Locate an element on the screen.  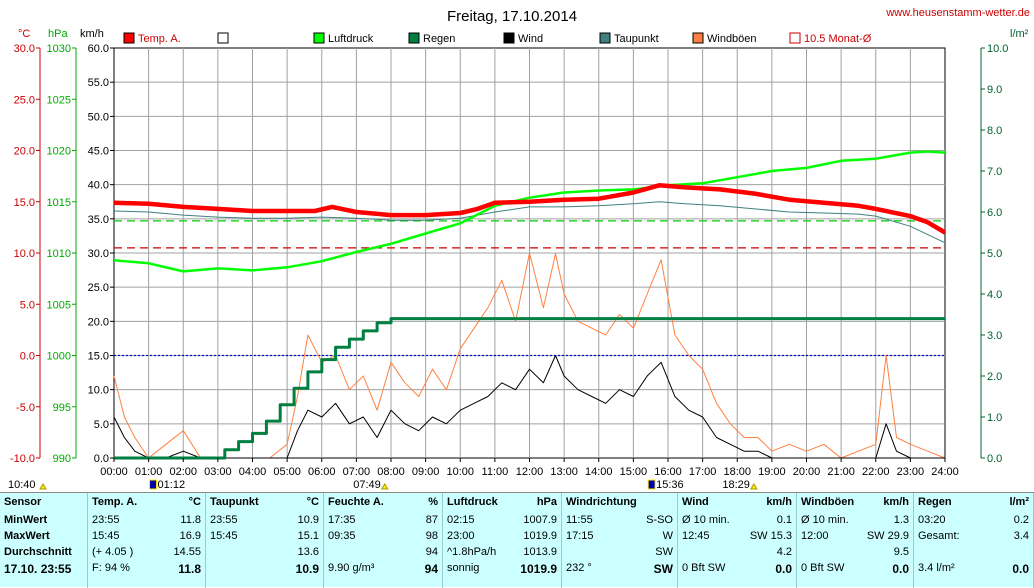
temp-tick-label: 5.0 is located at coordinates (27, 305).